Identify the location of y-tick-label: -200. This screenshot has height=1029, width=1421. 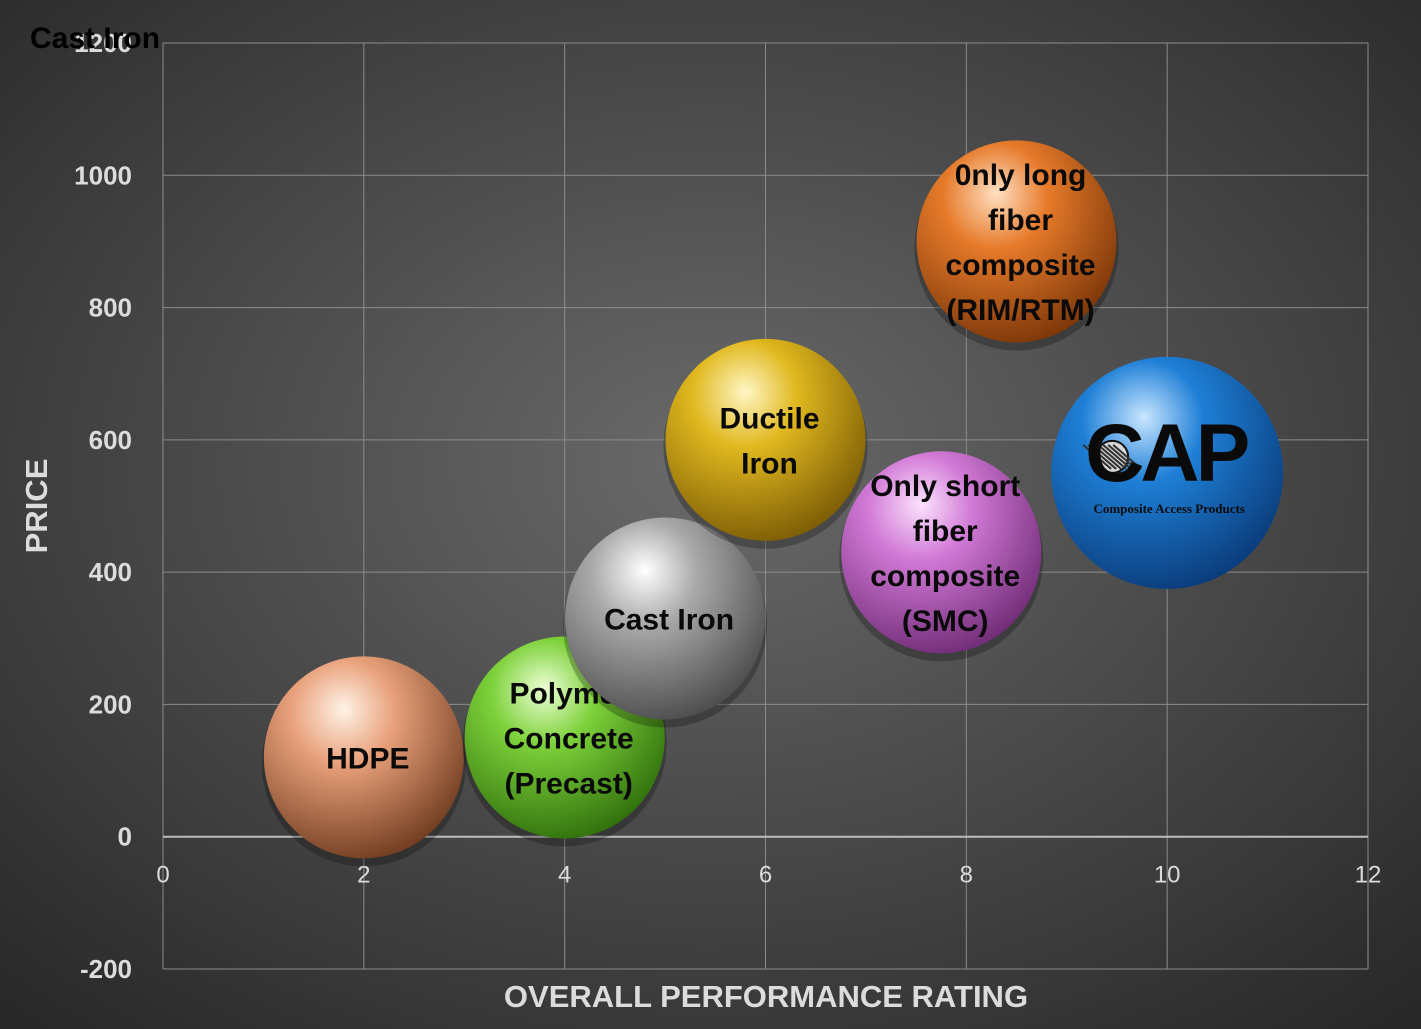
(106, 969).